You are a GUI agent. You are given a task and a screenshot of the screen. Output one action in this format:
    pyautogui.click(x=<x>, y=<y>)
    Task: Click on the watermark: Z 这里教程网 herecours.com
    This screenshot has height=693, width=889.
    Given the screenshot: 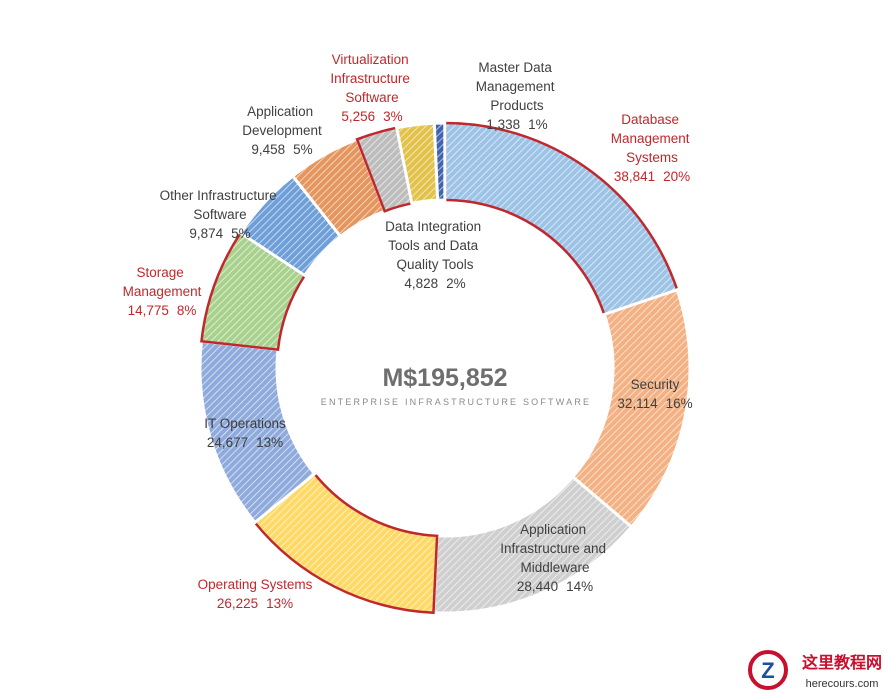 What is the action you would take?
    pyautogui.click(x=815, y=670)
    